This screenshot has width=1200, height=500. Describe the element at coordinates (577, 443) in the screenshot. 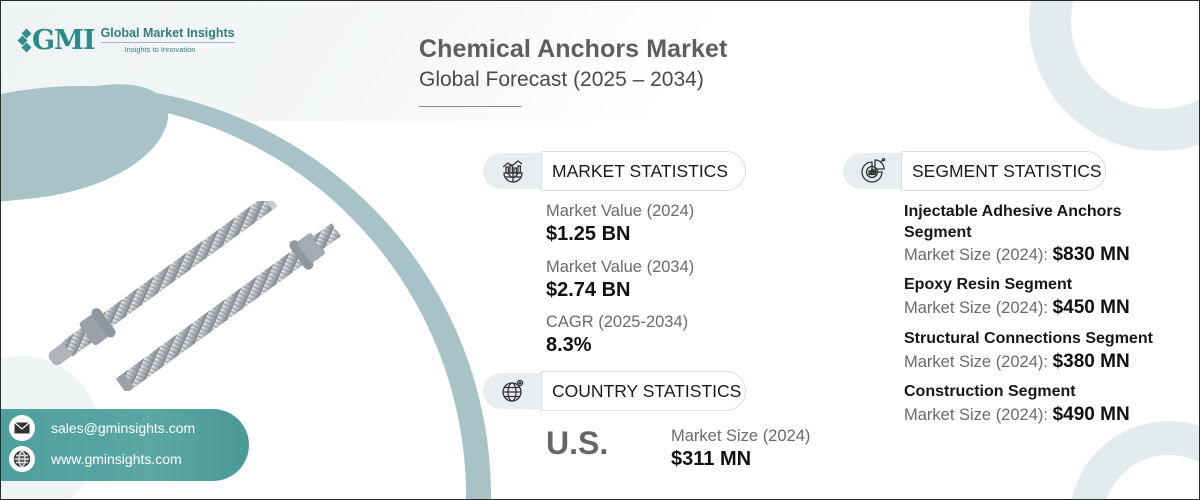

I see `country-name: U.S.` at that location.